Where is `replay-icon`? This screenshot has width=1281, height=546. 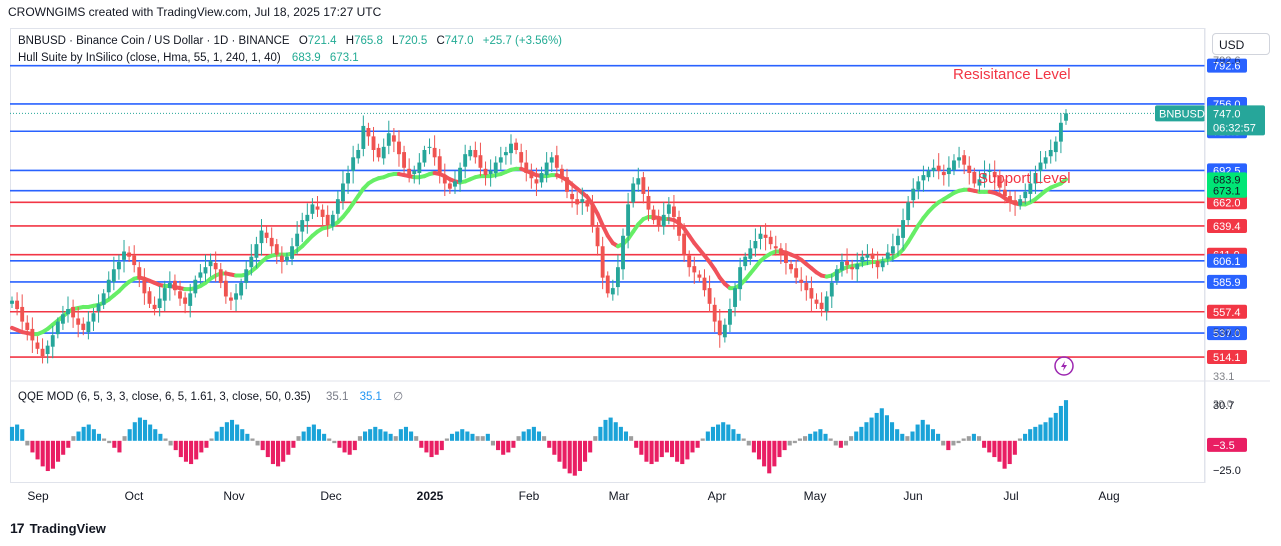 replay-icon is located at coordinates (1064, 366).